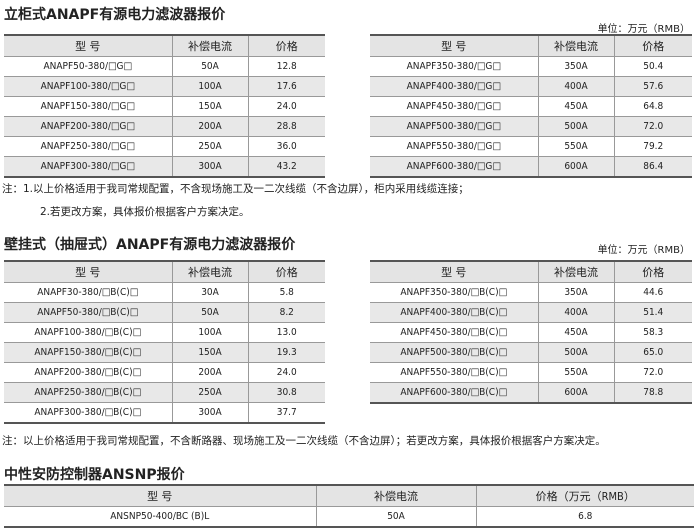 The image size is (696, 530). Describe the element at coordinates (286, 352) in the screenshot. I see `price-cell: 19.3` at that location.